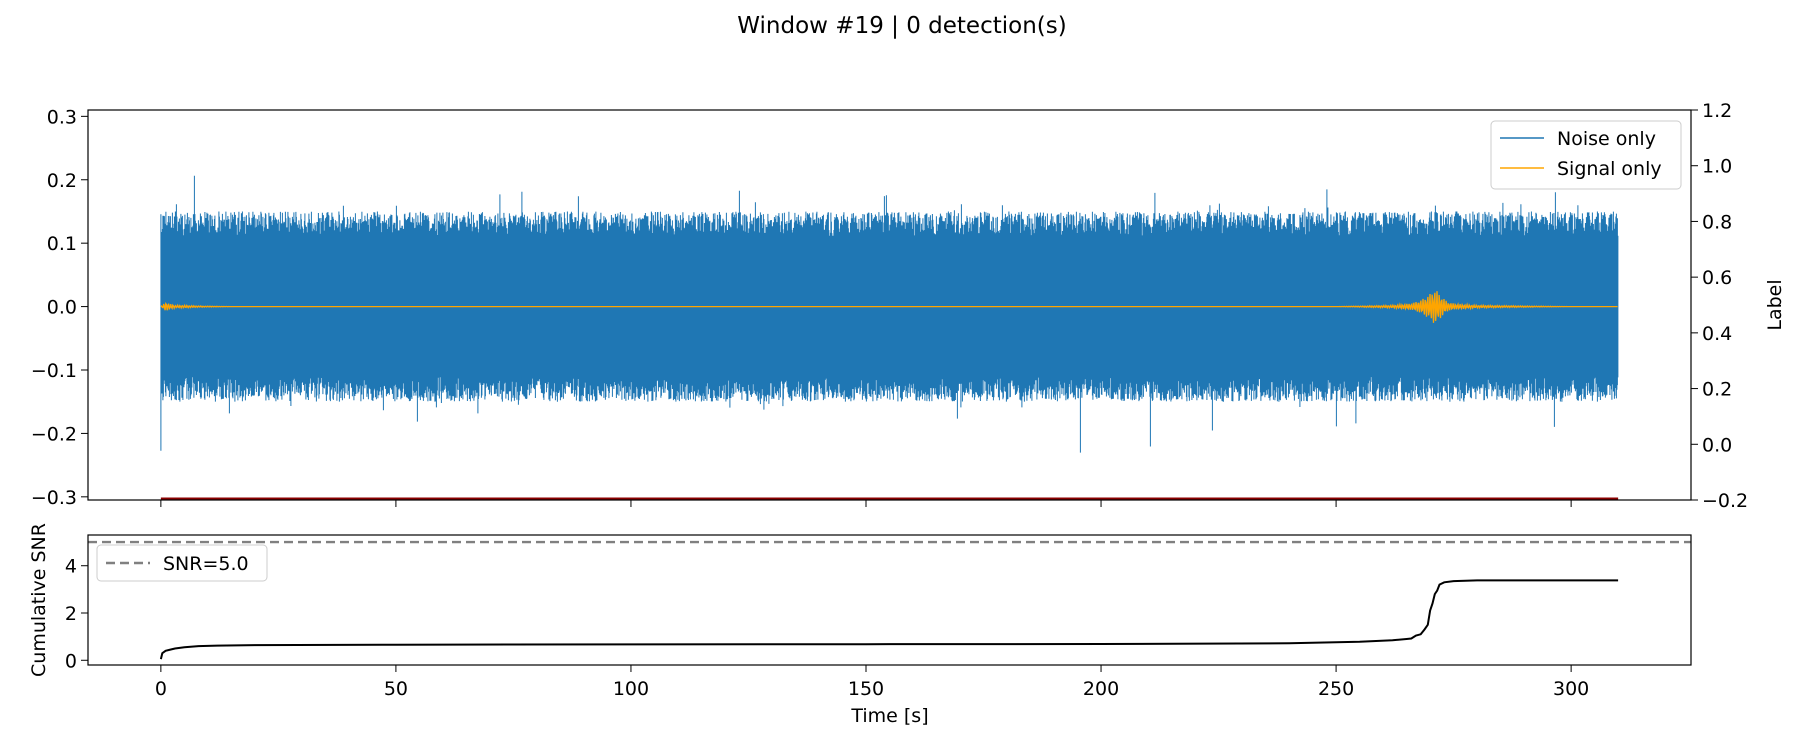 The image size is (1800, 750). Describe the element at coordinates (901, 26) in the screenshot. I see `chart-title: Window #19 | 0 detection(s)` at that location.